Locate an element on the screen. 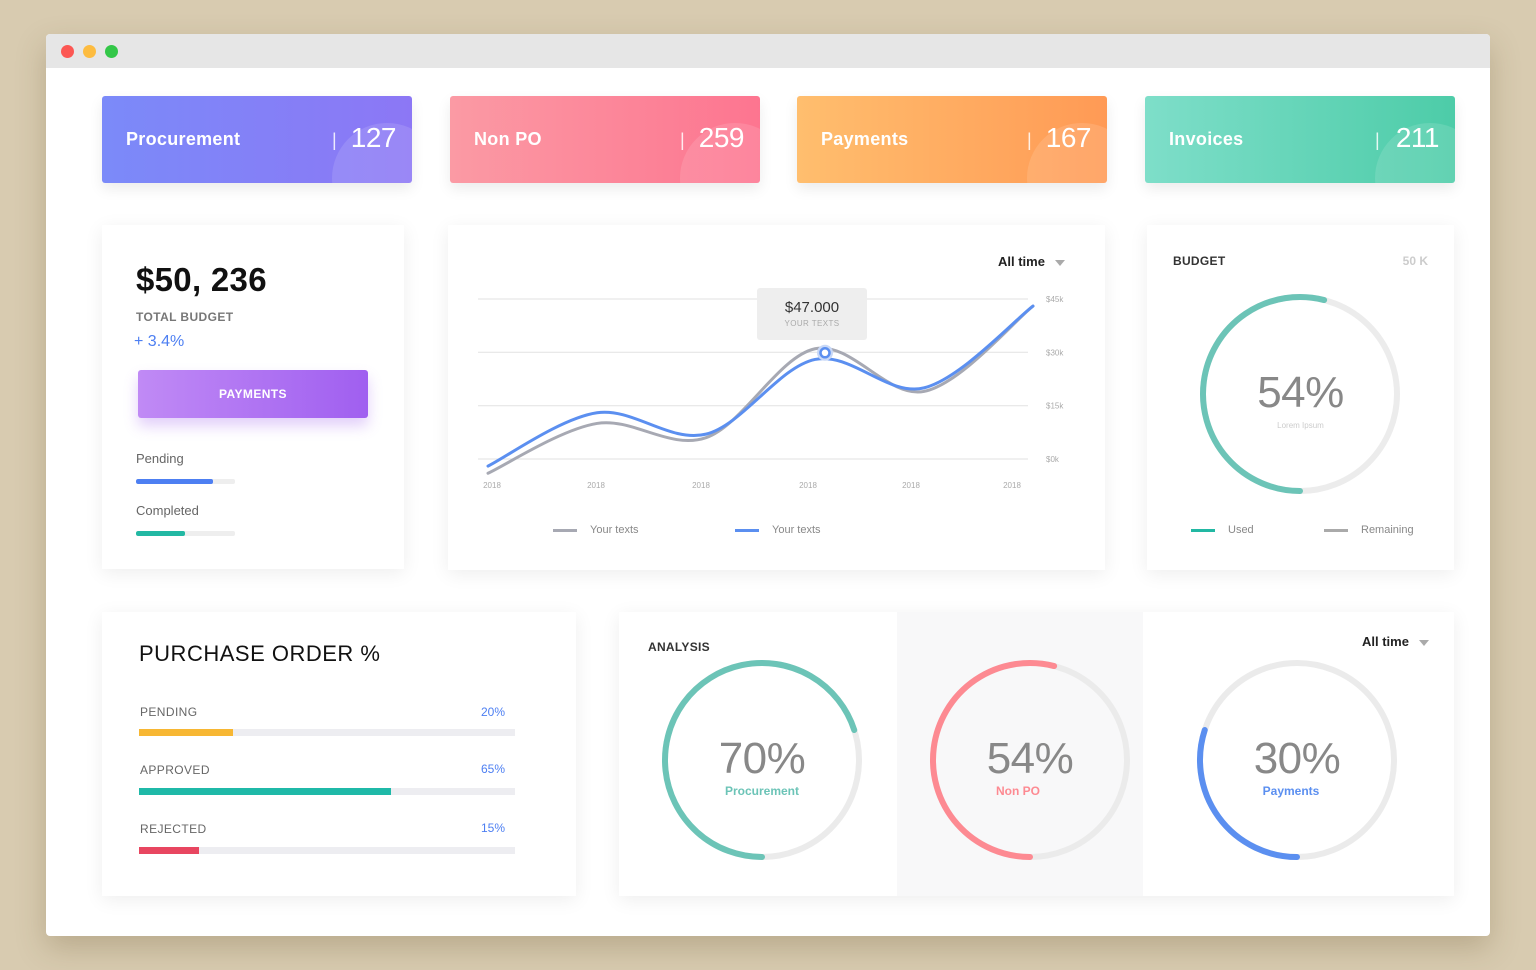 This screenshot has width=1536, height=970. completed-label: Completed is located at coordinates (167, 510).